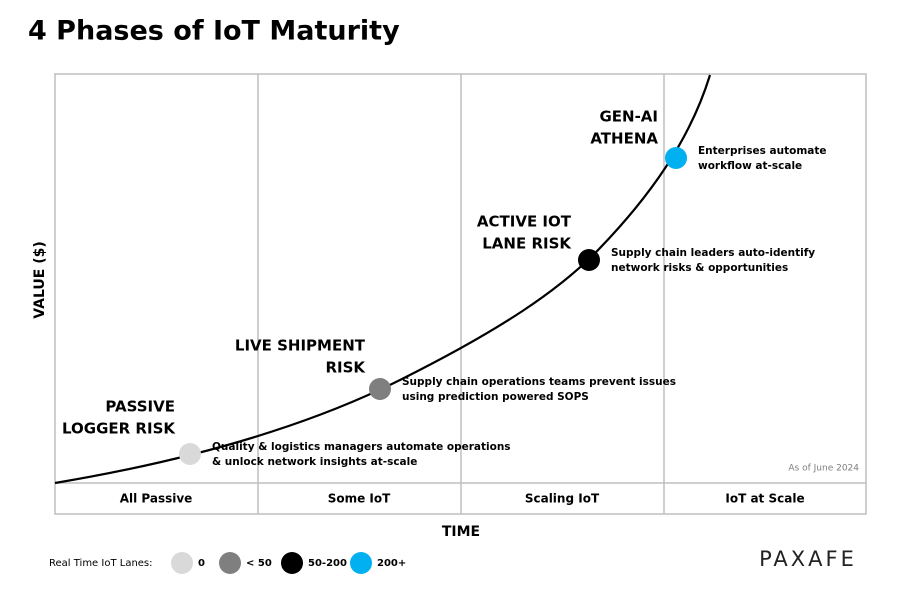  Describe the element at coordinates (699, 268) in the screenshot. I see `point-description: network risks & opportunities` at that location.